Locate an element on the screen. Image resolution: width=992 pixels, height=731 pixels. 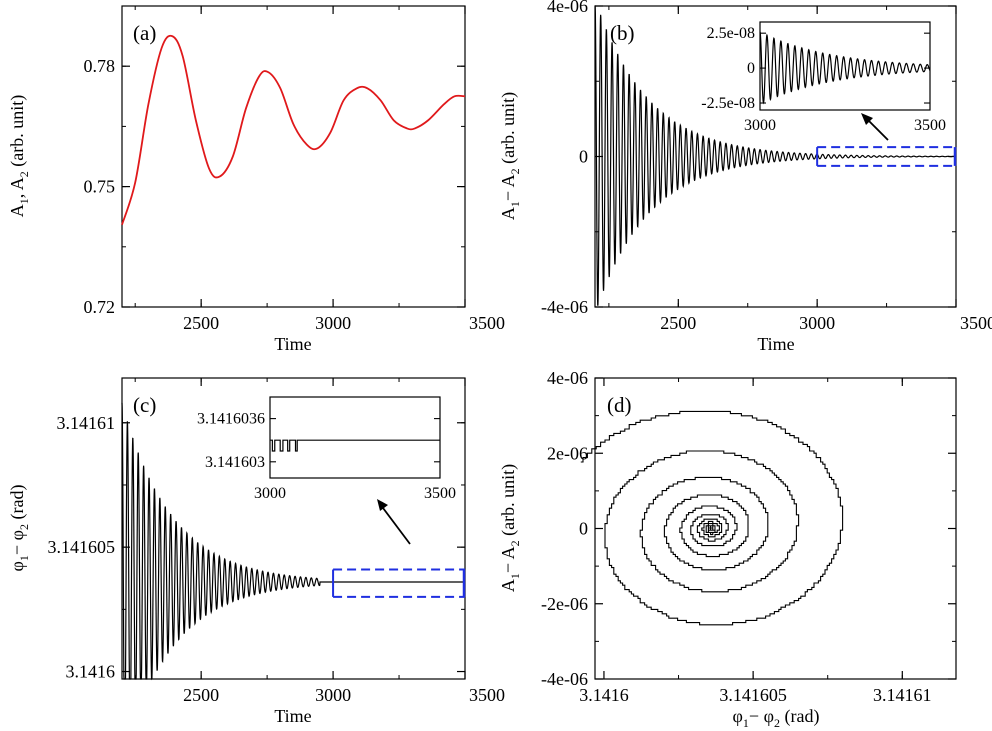
panel-b-highlight-box is located at coordinates (886, 156).